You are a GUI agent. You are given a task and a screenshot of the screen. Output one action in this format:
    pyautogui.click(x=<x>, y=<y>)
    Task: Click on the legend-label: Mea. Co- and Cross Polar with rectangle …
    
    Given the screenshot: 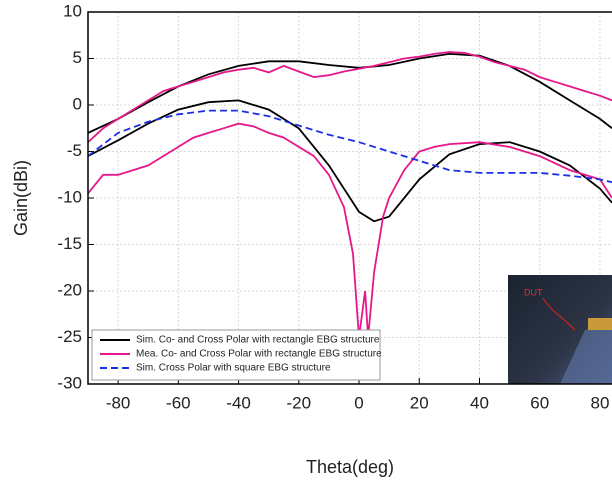 What is the action you would take?
    pyautogui.click(x=259, y=354)
    